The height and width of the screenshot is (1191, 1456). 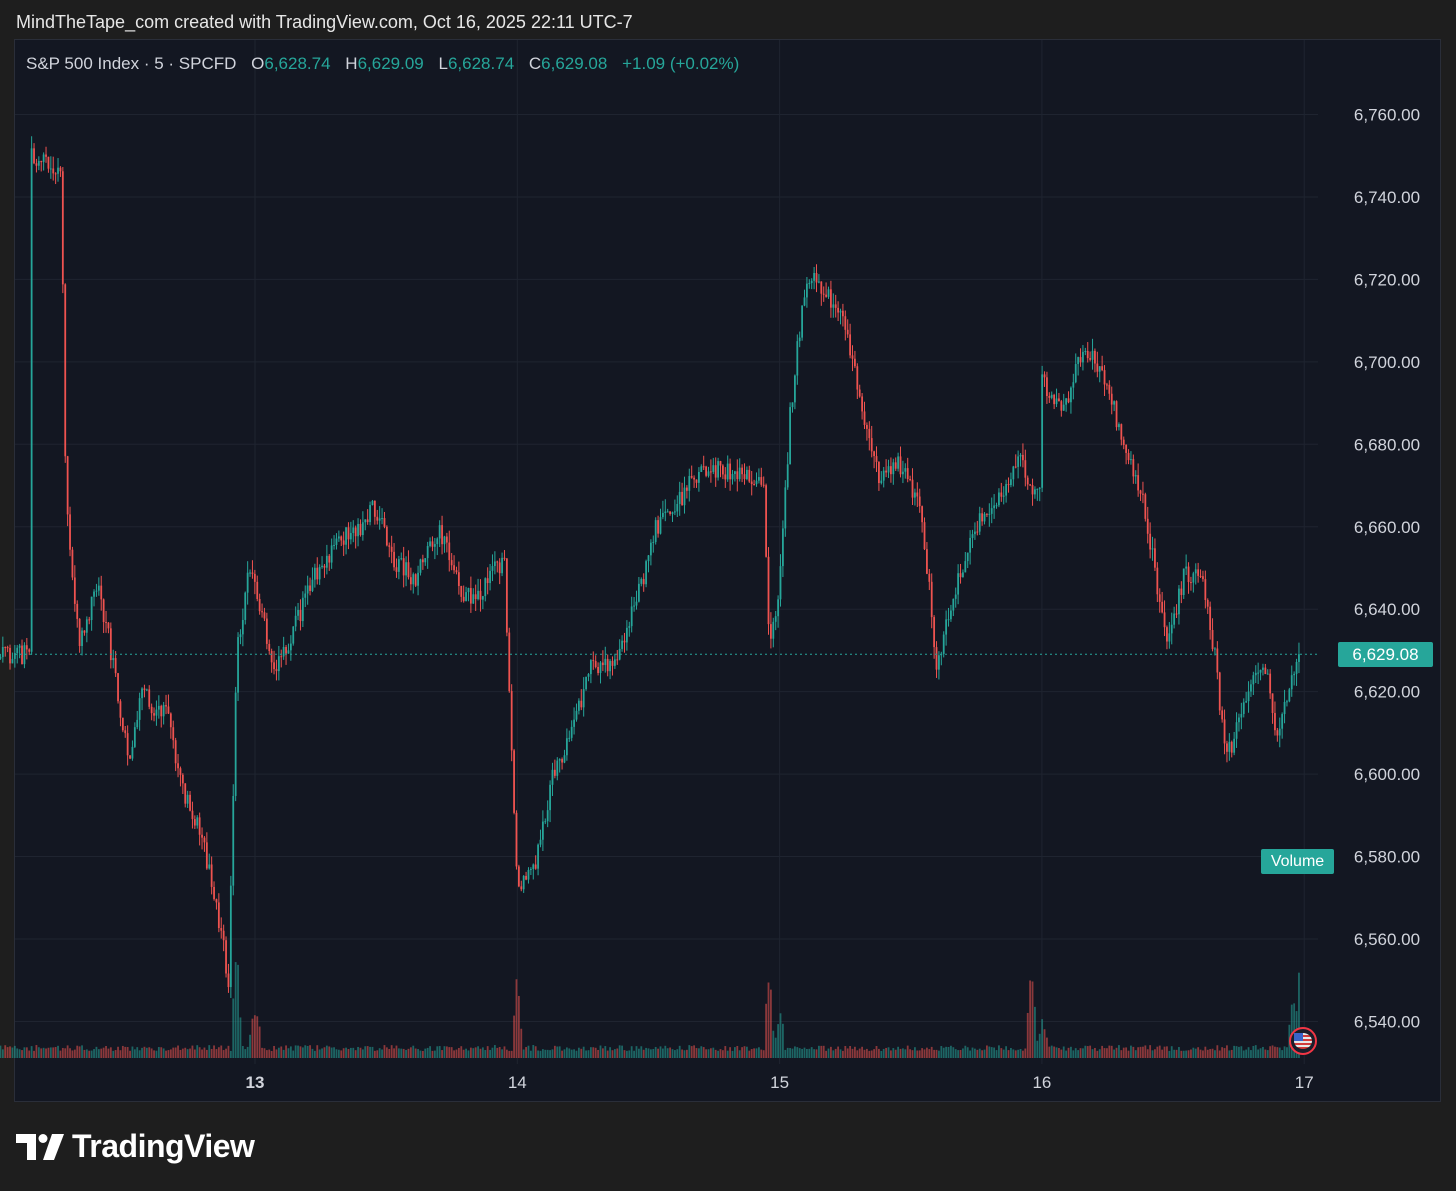 What do you see at coordinates (131, 63) in the screenshot?
I see `symbol-label: S&P 500 Index · 5 · SPCFD` at bounding box center [131, 63].